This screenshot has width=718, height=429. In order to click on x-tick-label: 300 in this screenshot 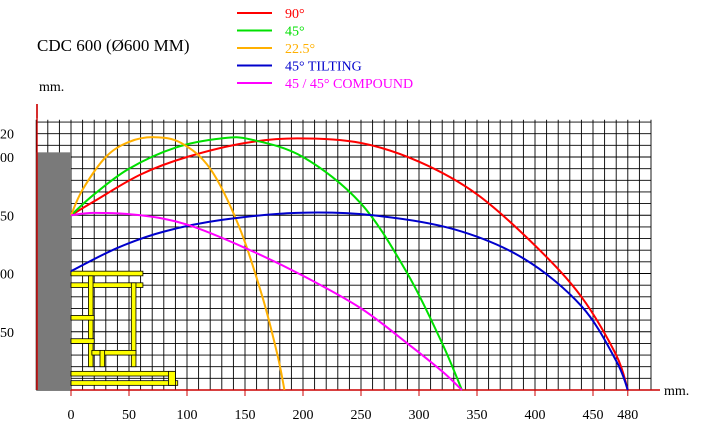, I will do `click(419, 415)`.